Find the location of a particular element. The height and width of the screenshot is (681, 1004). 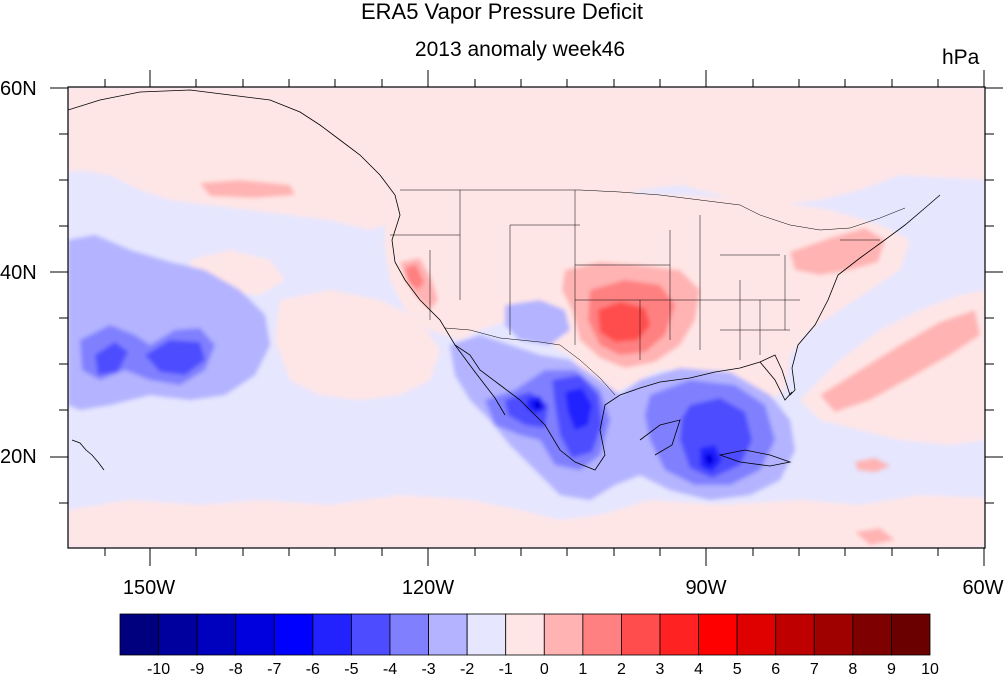

coastline-baja is located at coordinates (480, 380).